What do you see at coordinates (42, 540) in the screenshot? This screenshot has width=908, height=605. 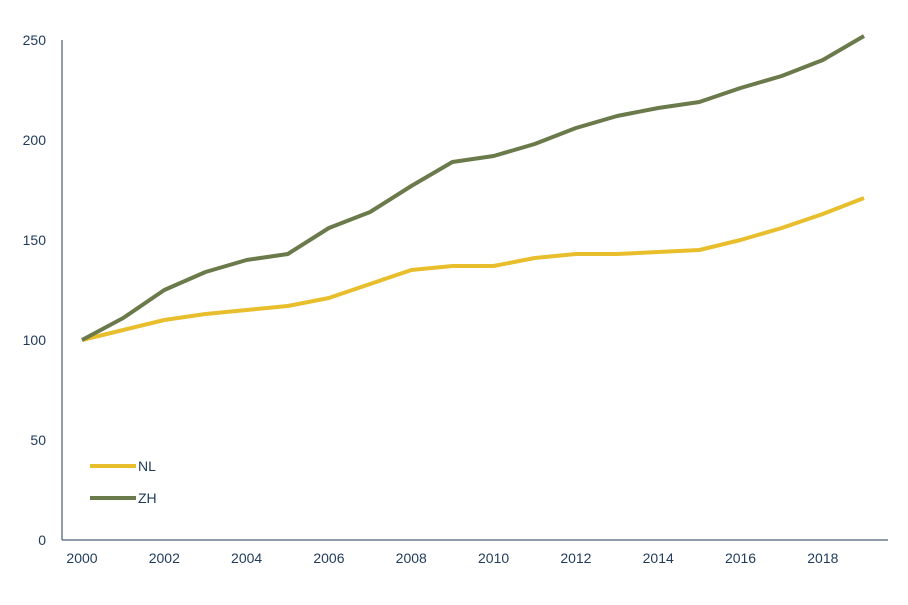 I see `y-tick-label: 0` at bounding box center [42, 540].